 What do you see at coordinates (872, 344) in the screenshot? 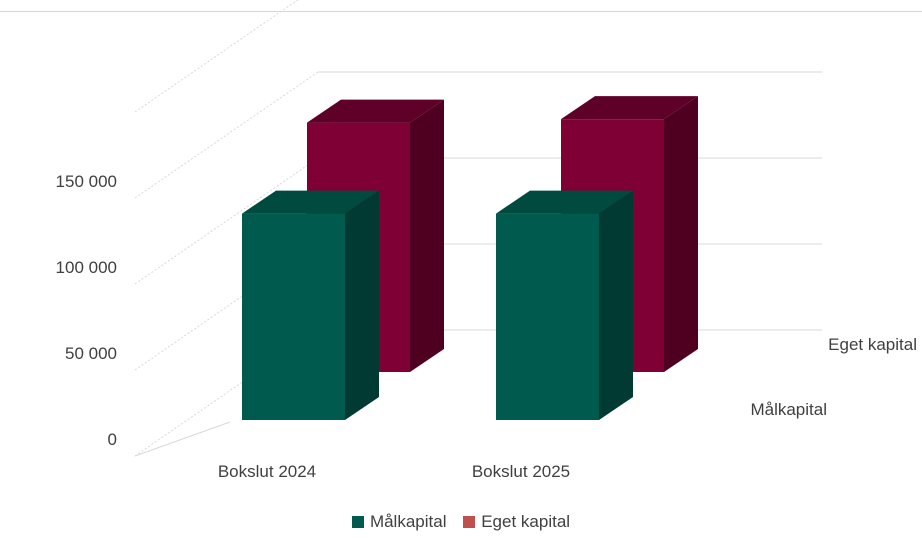
I see `depth-label-eget-kapital: Eget kapital` at bounding box center [872, 344].